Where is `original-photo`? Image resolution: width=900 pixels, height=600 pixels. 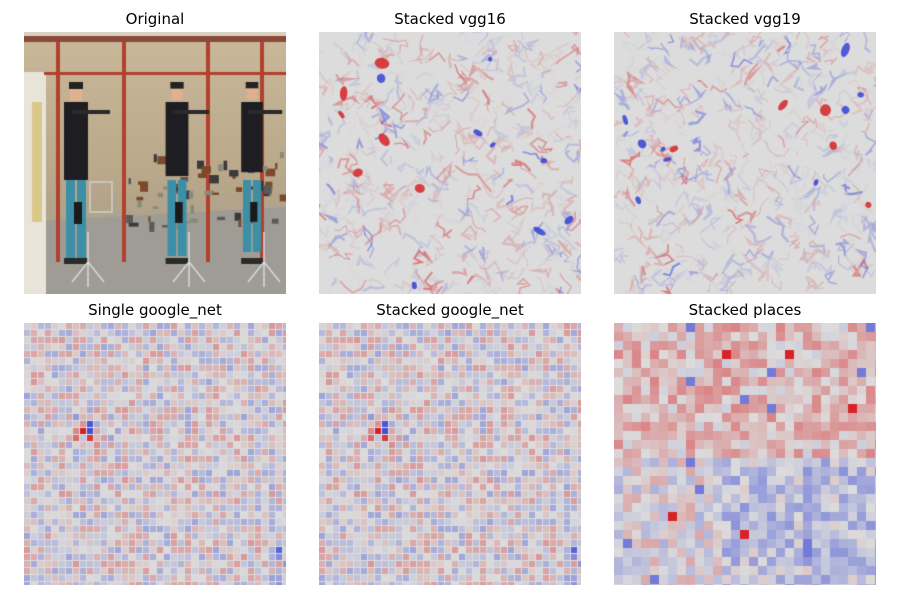 original-photo is located at coordinates (155, 163).